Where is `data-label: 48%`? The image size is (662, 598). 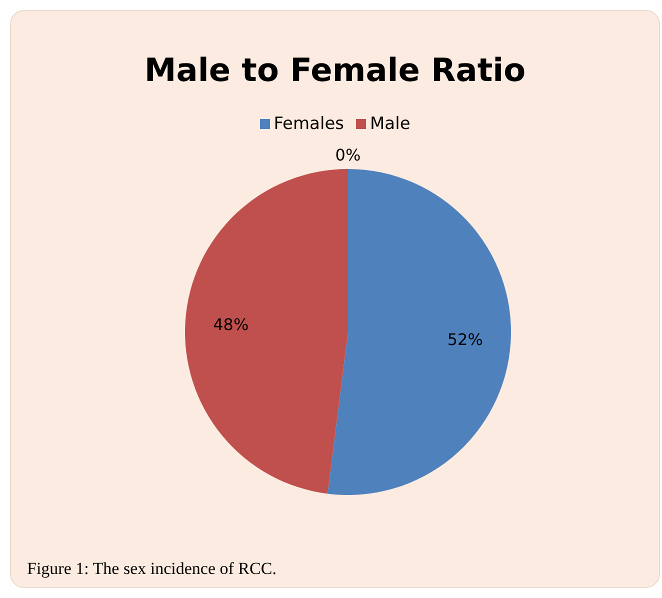
data-label: 48% is located at coordinates (231, 324).